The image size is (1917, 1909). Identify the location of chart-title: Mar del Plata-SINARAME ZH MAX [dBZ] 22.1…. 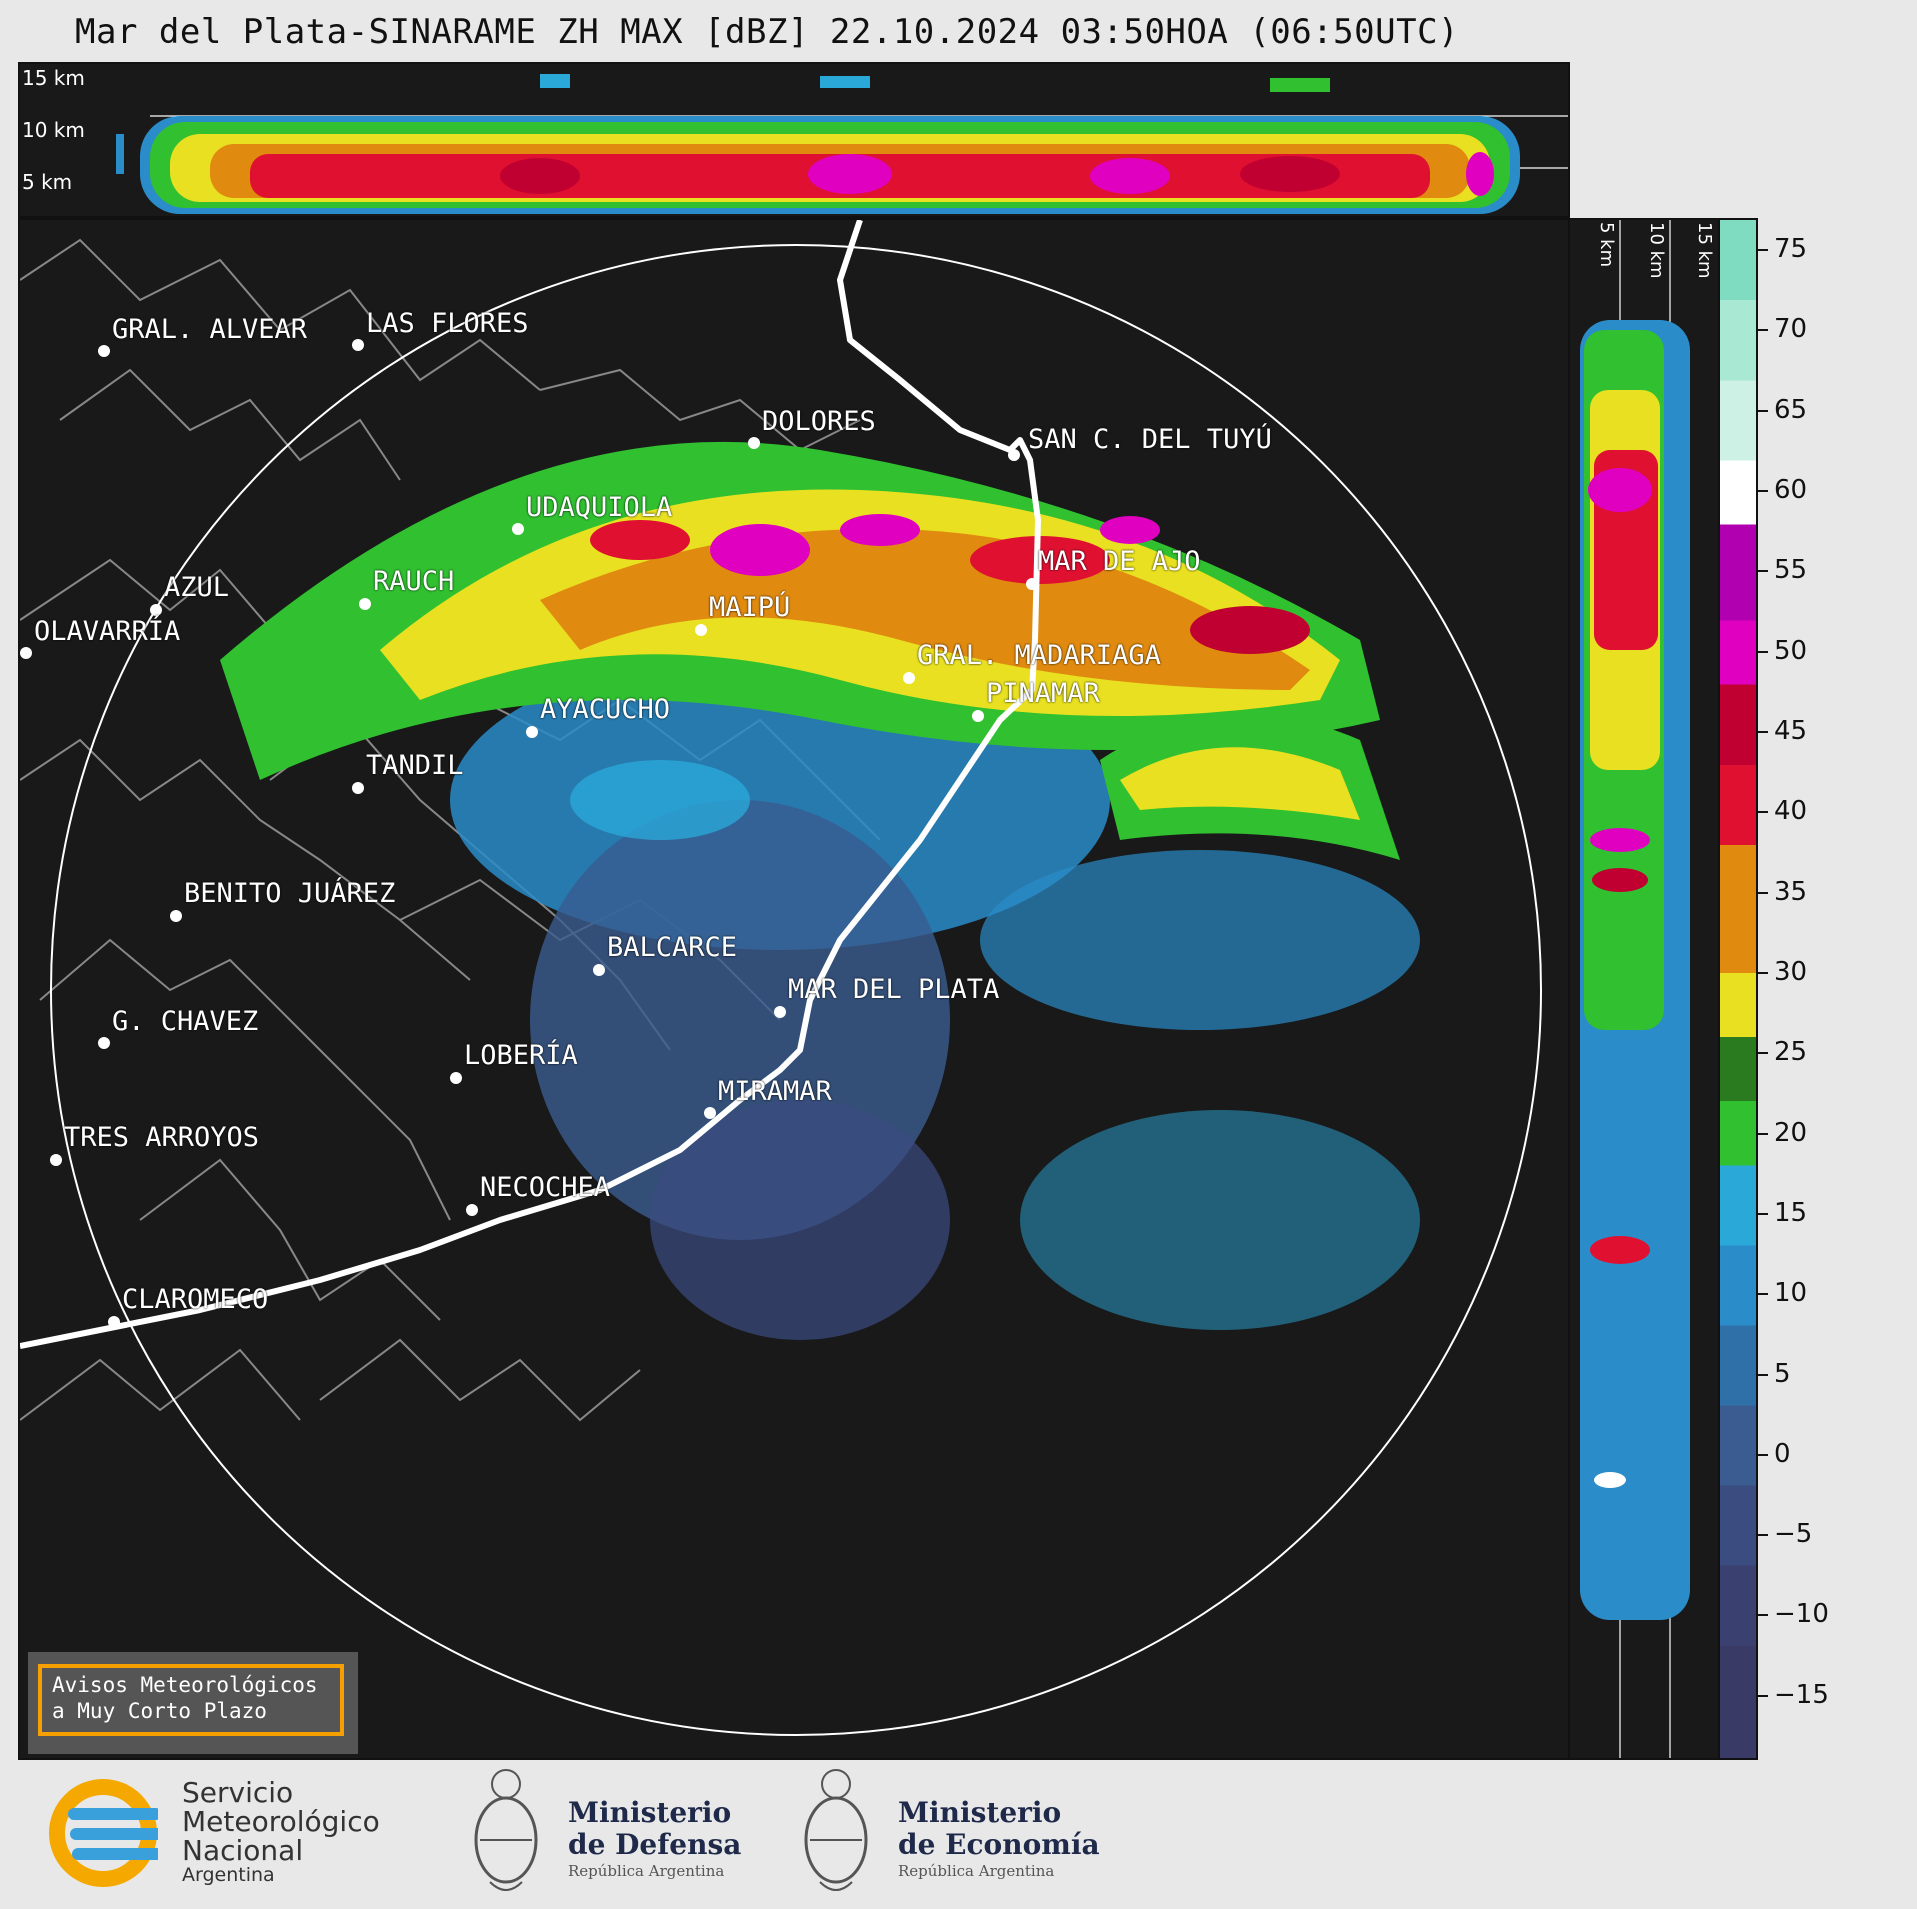
(767, 32).